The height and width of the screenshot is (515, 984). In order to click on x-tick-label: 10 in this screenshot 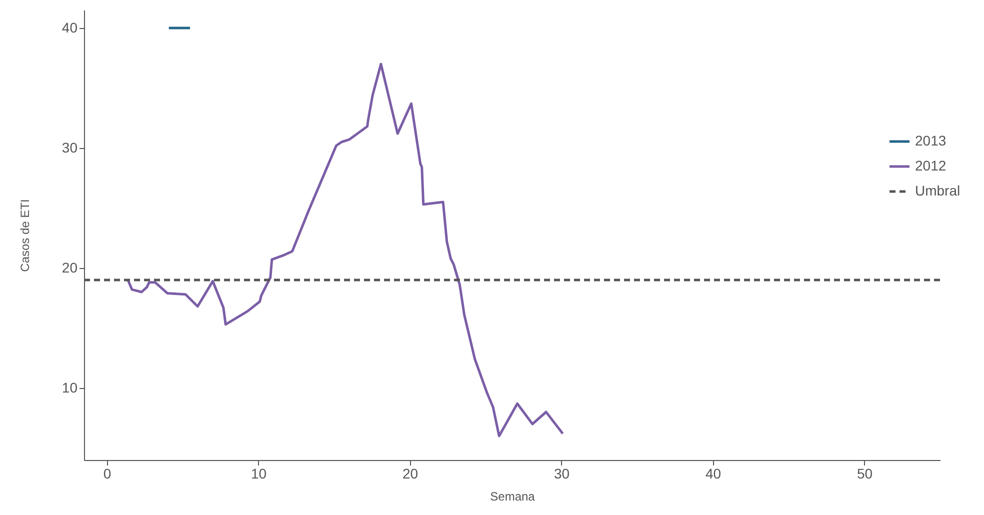, I will do `click(258, 474)`.